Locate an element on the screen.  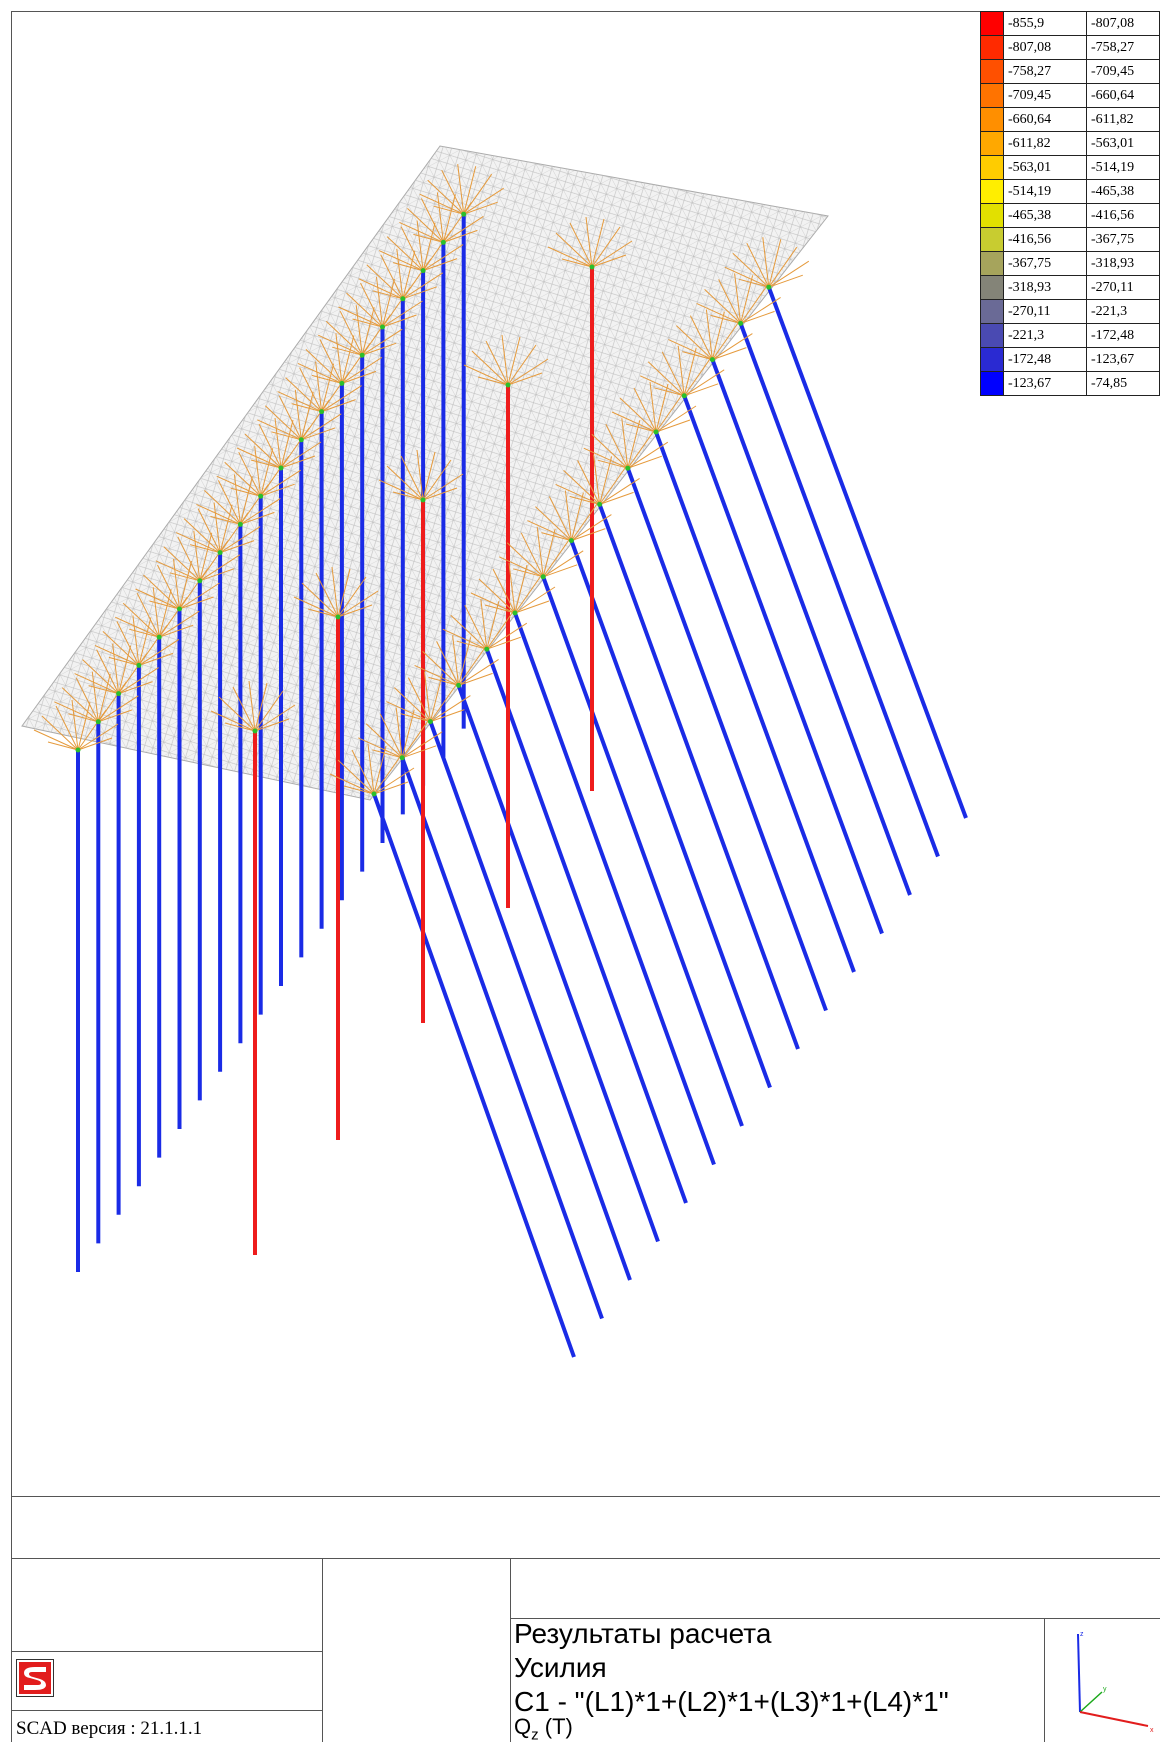
legend-to-value: -563,01 is located at coordinates (1123, 143).